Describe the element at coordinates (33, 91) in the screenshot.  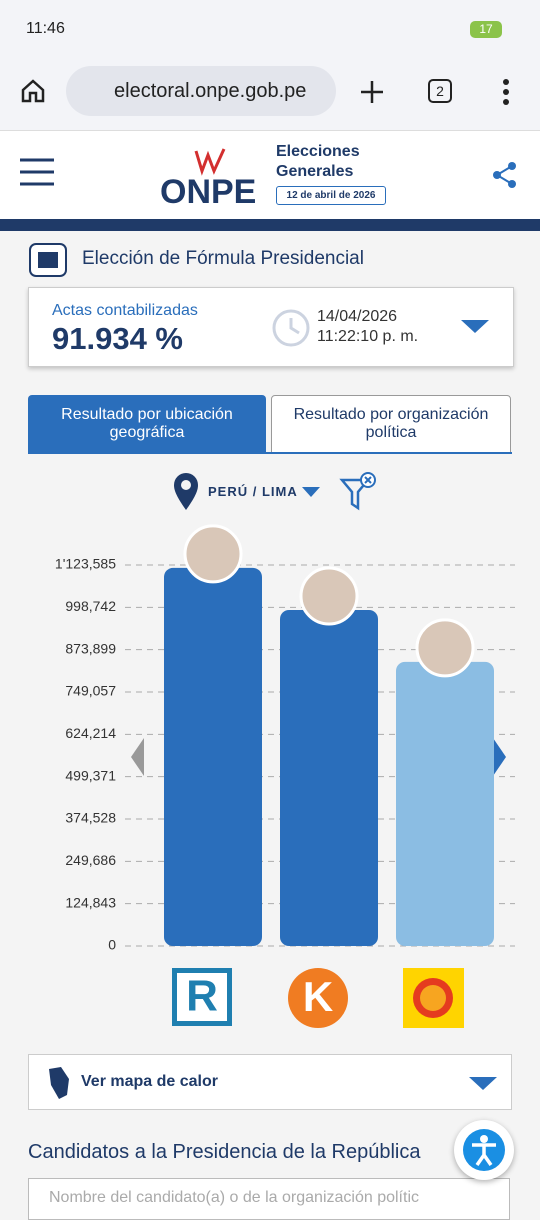
I see `home-button` at that location.